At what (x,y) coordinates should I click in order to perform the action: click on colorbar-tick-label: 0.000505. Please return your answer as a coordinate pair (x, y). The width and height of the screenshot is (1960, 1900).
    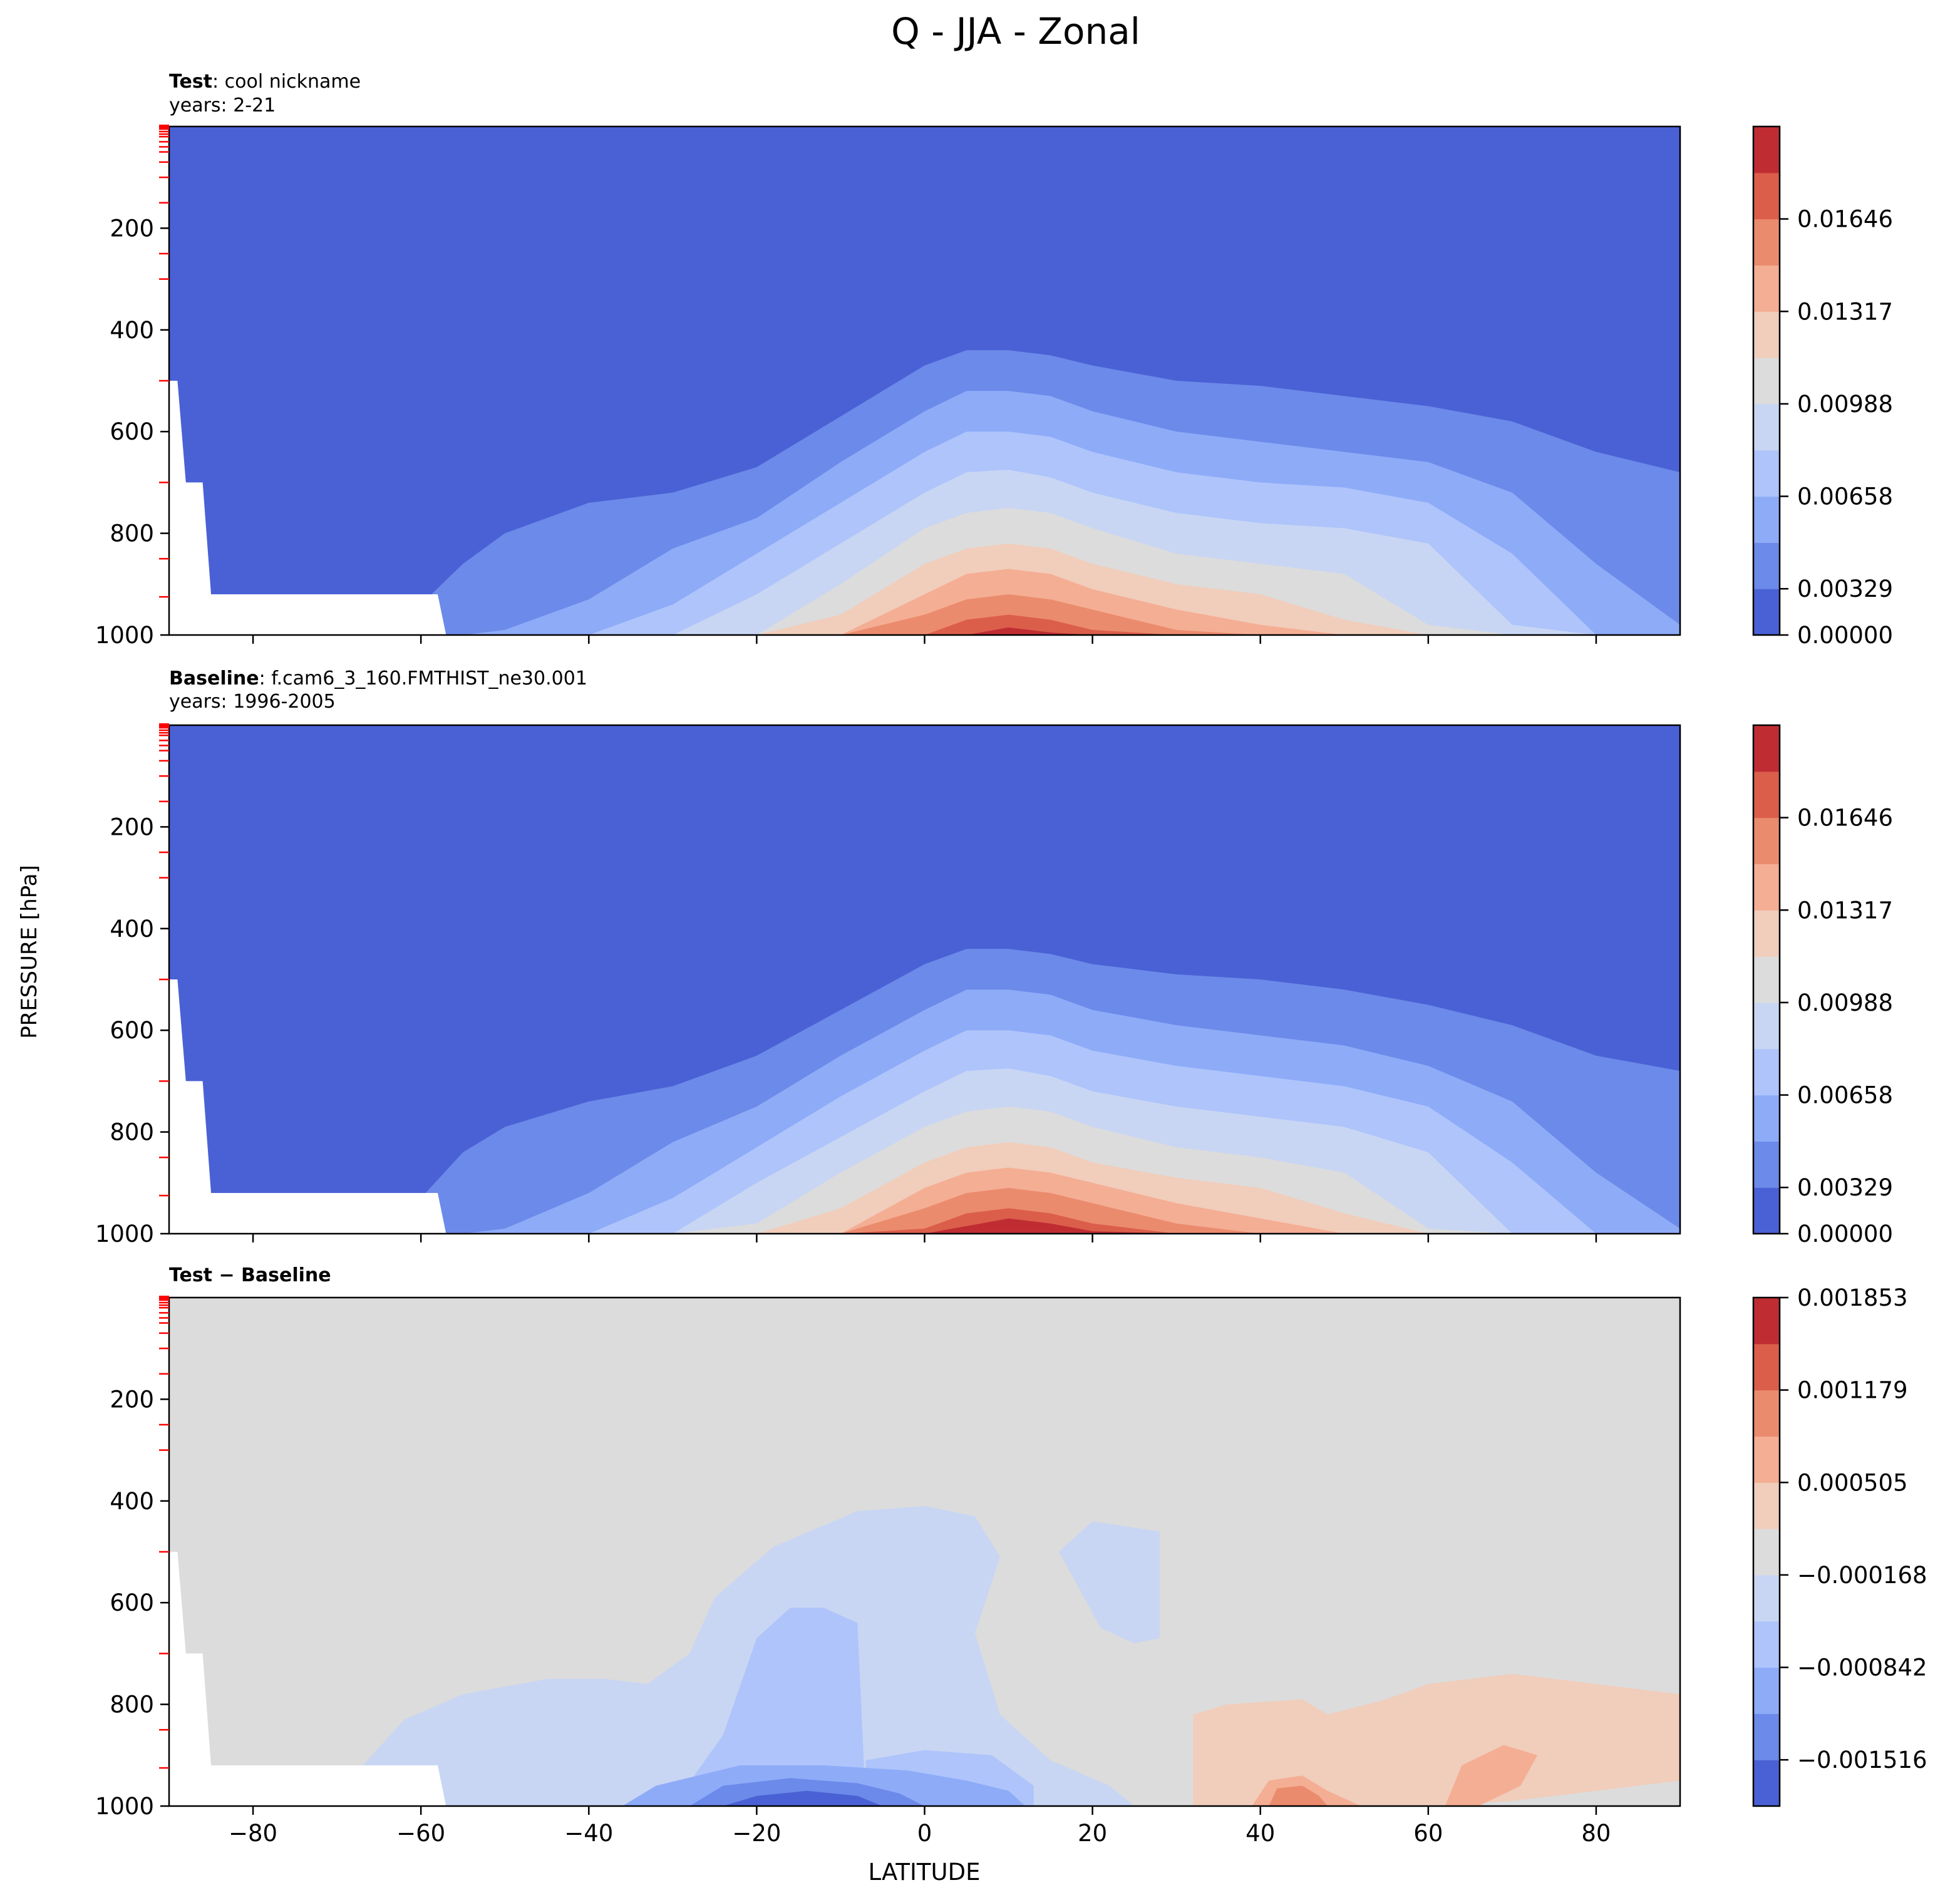
    Looking at the image, I should click on (1852, 1482).